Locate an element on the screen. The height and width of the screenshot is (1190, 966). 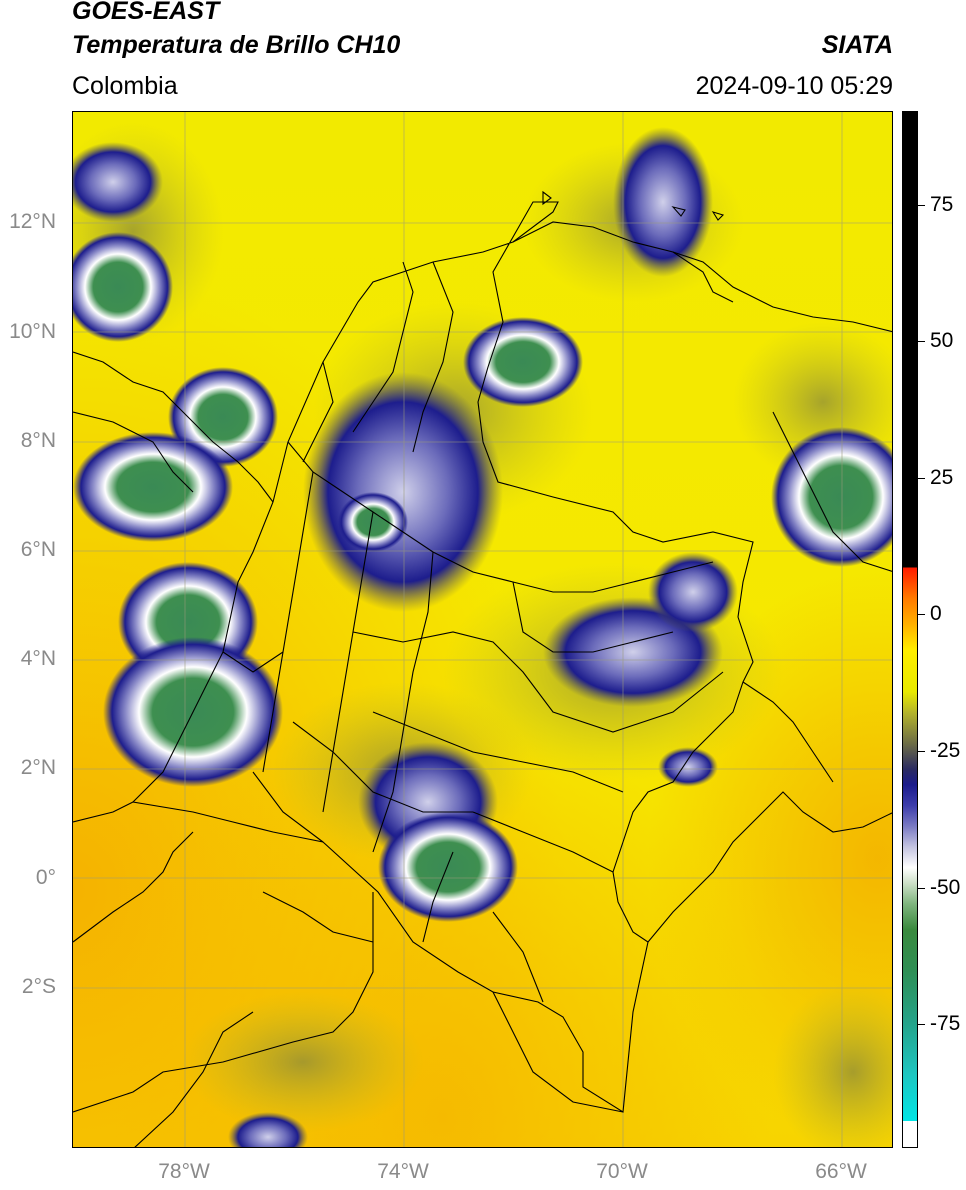
lat-label-2n: 2°N is located at coordinates (38, 767).